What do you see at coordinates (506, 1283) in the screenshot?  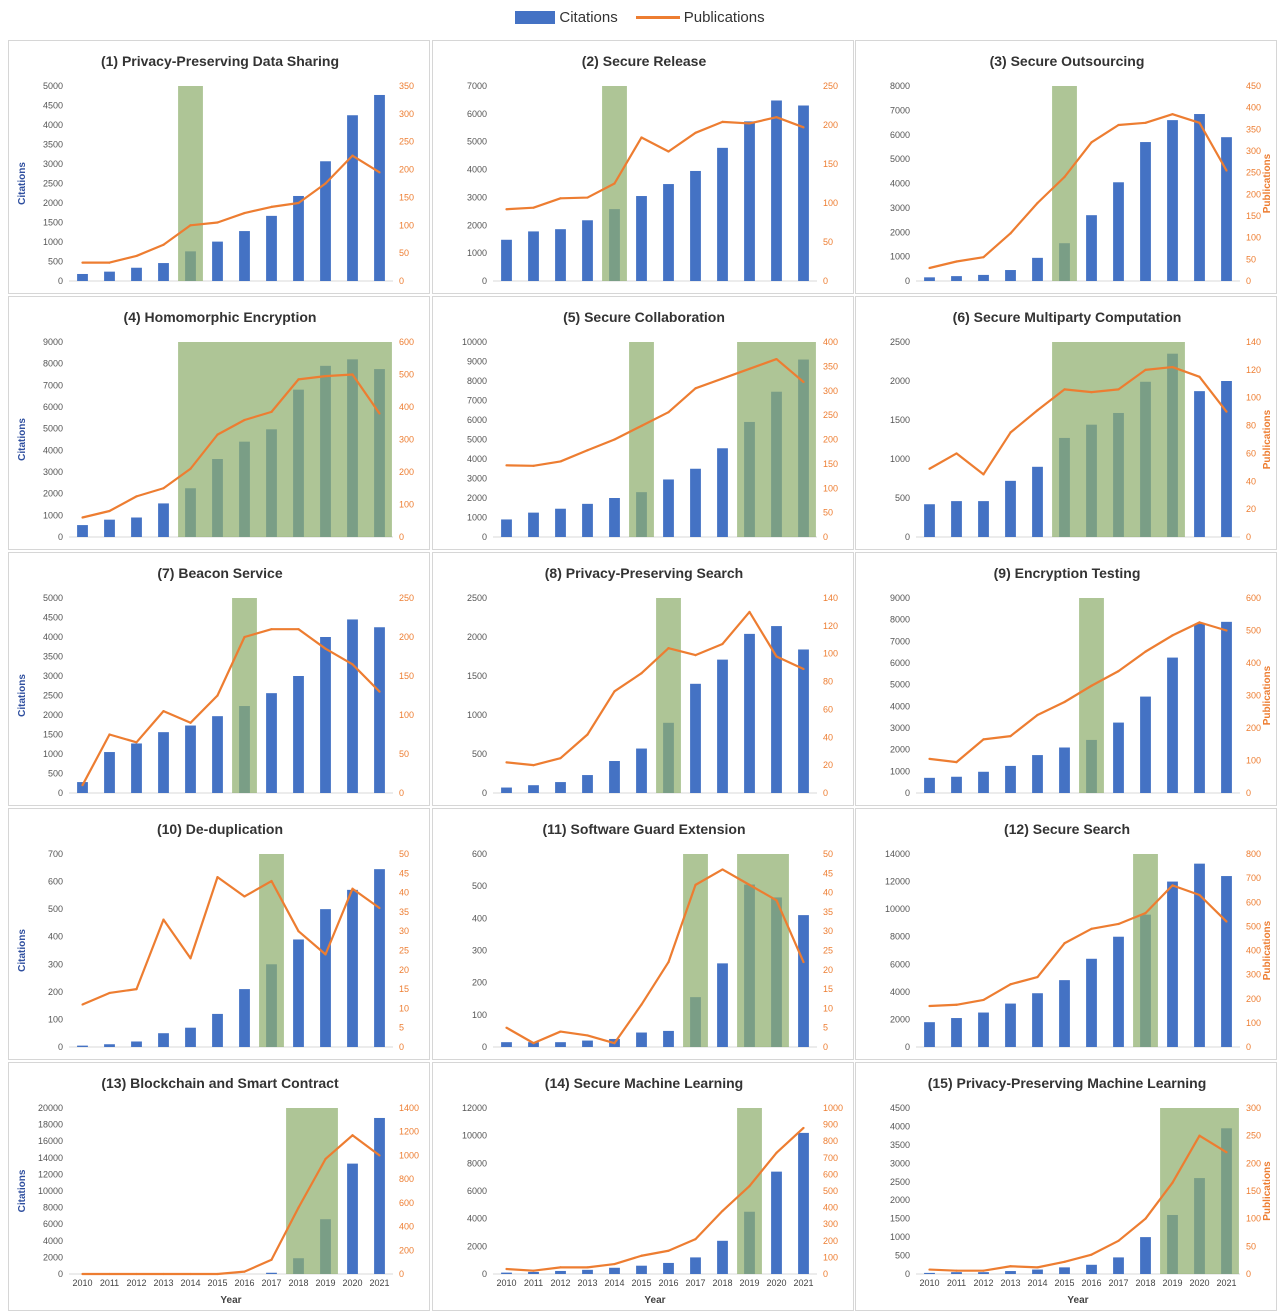 I see `x-tick-label: 2010` at bounding box center [506, 1283].